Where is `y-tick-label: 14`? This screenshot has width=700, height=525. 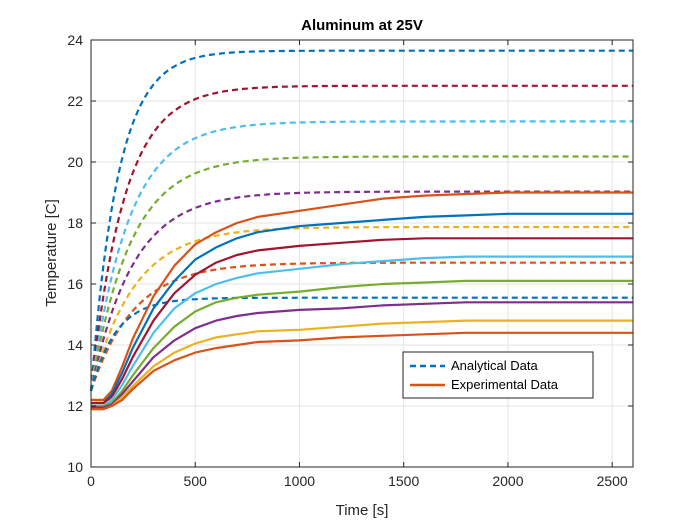
y-tick-label: 14 is located at coordinates (75, 345).